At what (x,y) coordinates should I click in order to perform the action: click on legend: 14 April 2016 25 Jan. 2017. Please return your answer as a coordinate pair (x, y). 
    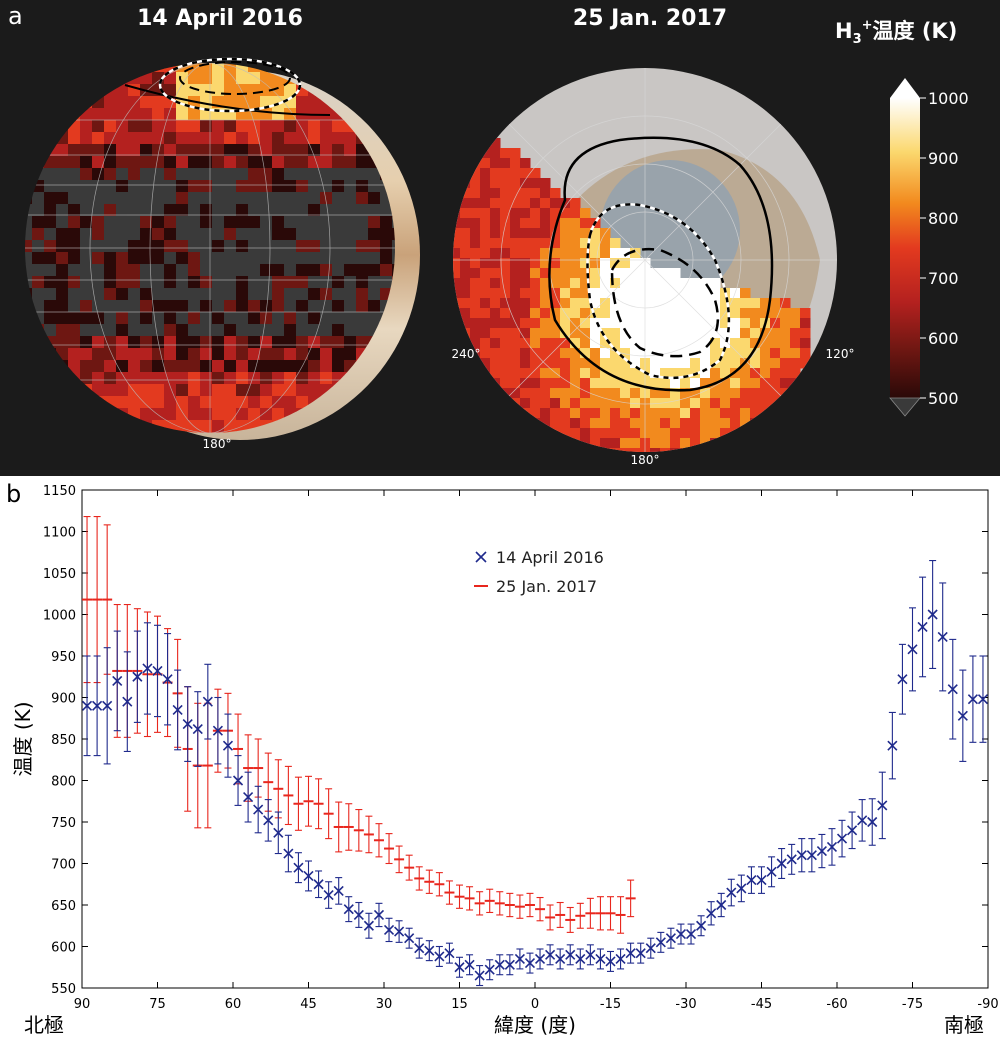
    Looking at the image, I should click on (539, 572).